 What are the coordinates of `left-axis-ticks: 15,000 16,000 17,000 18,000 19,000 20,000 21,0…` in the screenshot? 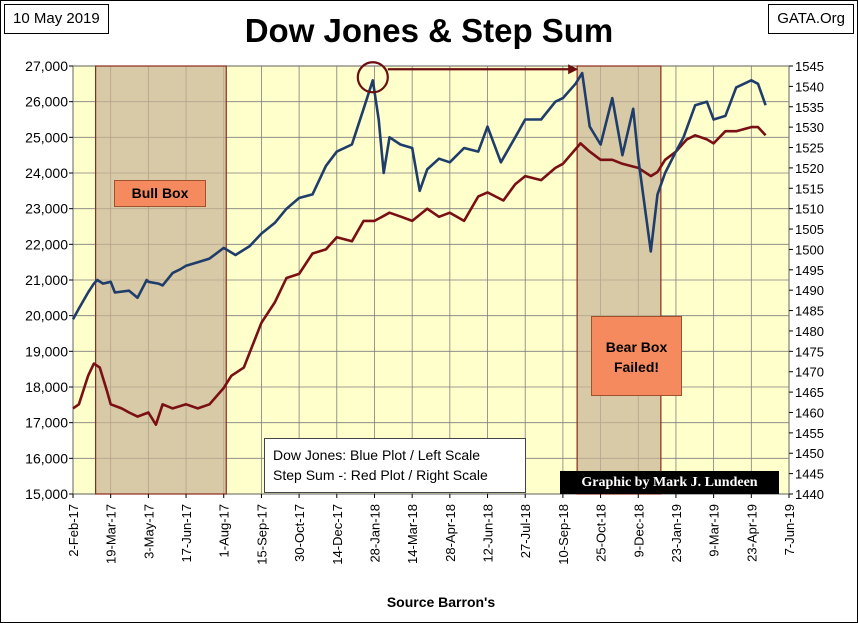 It's located at (49, 280).